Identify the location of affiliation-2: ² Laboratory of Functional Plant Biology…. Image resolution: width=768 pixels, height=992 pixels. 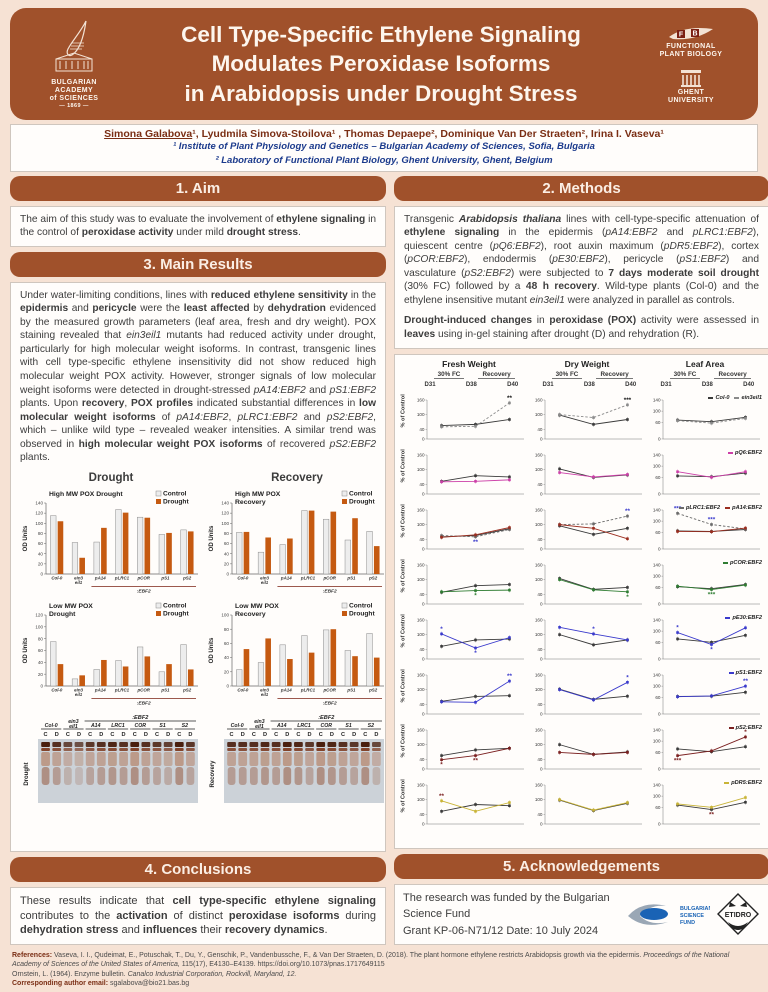
(384, 160).